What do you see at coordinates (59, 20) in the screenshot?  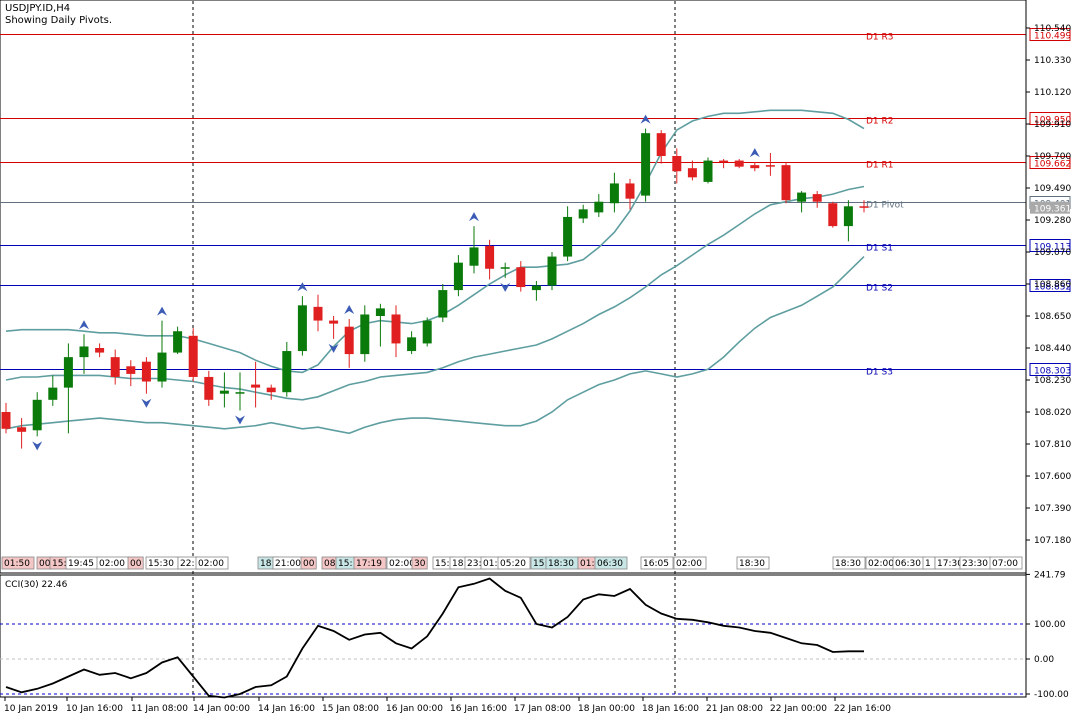 I see `pivot-subtitle: Showing Daily Pivots.` at bounding box center [59, 20].